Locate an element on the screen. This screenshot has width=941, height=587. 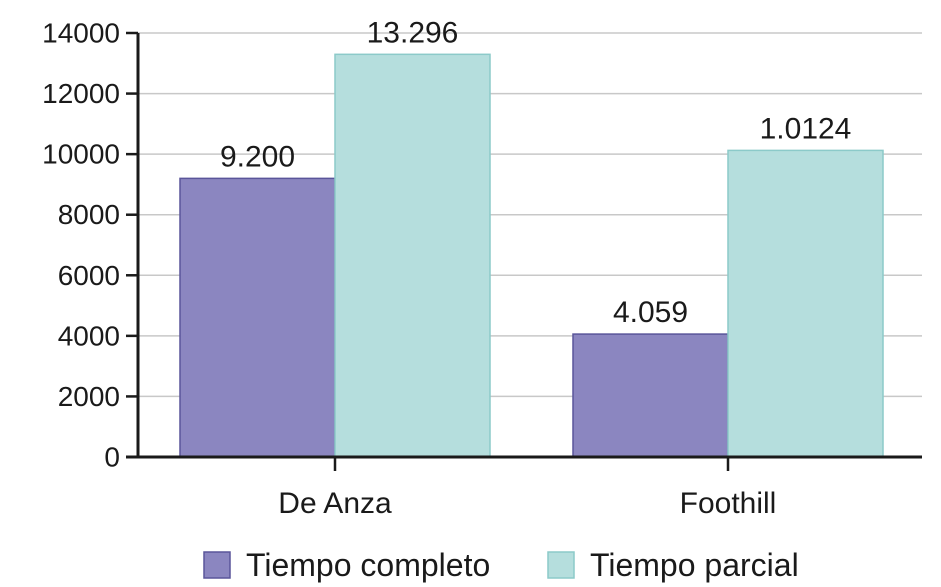
data-label: 9.200 is located at coordinates (257, 156).